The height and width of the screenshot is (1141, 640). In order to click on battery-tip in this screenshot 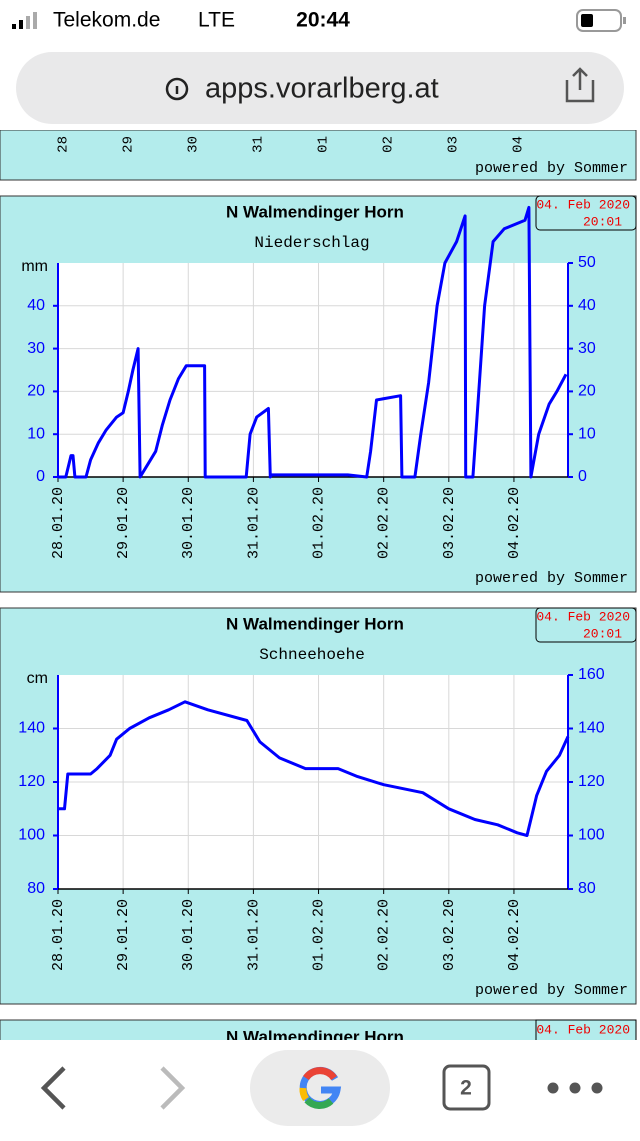, I will do `click(624, 20)`.